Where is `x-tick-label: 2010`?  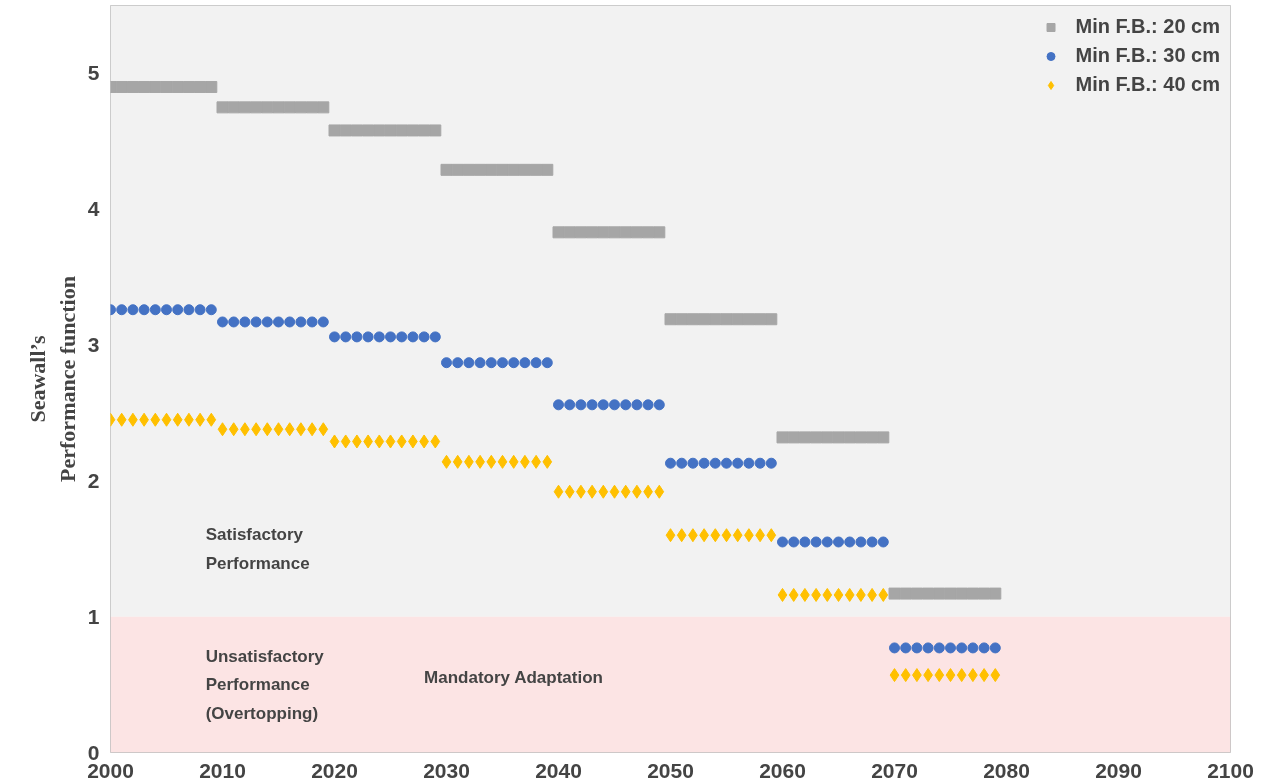
x-tick-label: 2010 is located at coordinates (222, 770).